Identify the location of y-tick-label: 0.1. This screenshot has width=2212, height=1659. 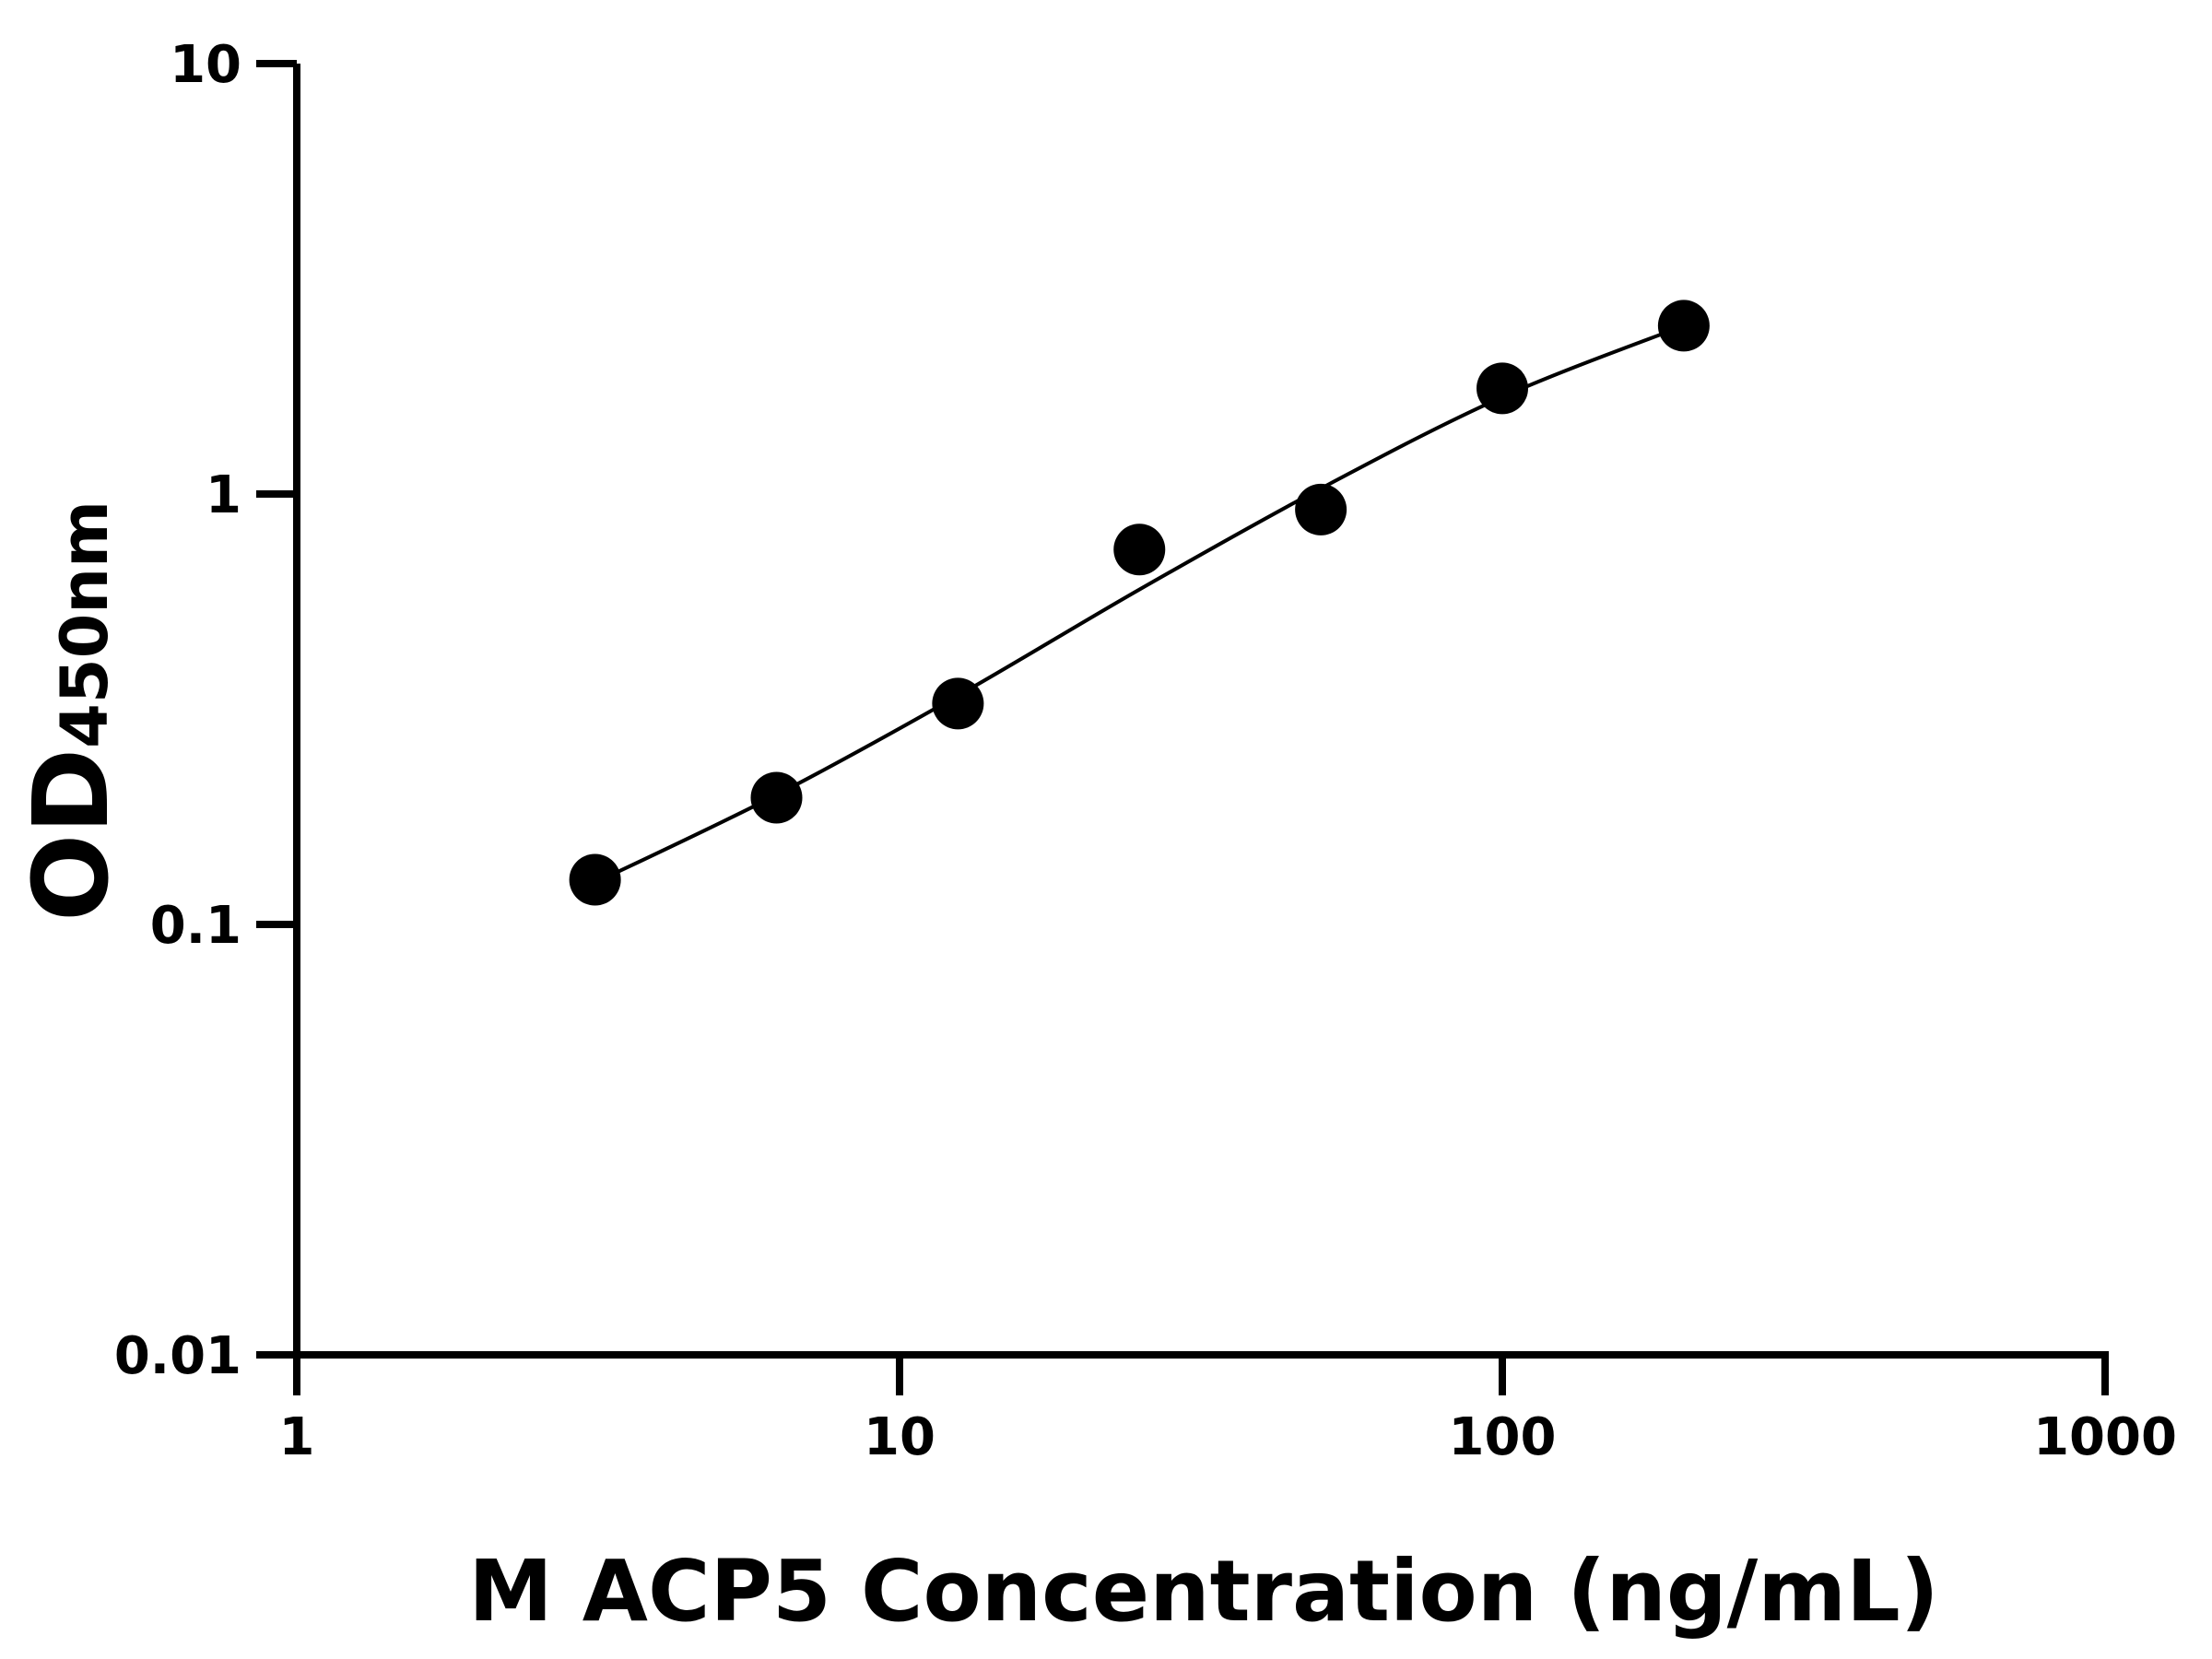
(195, 926).